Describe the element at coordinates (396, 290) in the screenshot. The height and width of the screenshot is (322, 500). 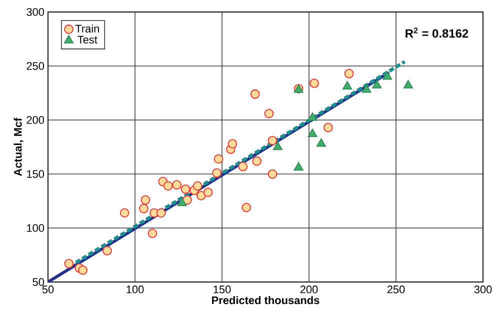
I see `x-tick-label: 250` at that location.